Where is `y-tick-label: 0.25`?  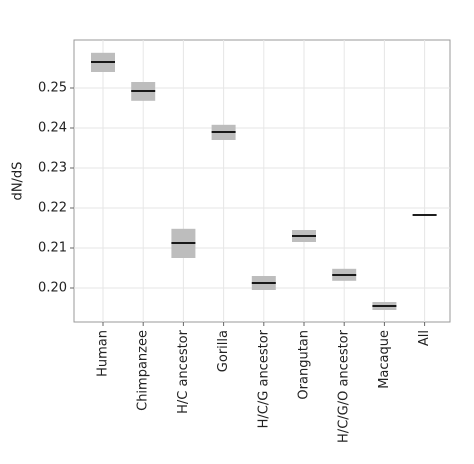 y-tick-label: 0.25 is located at coordinates (52, 88).